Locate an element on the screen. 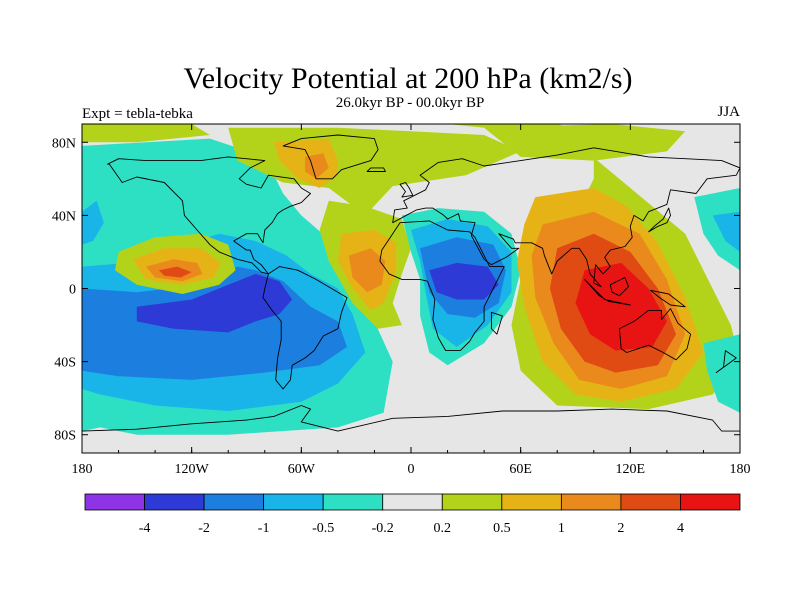  season-label: JJA is located at coordinates (728, 112).